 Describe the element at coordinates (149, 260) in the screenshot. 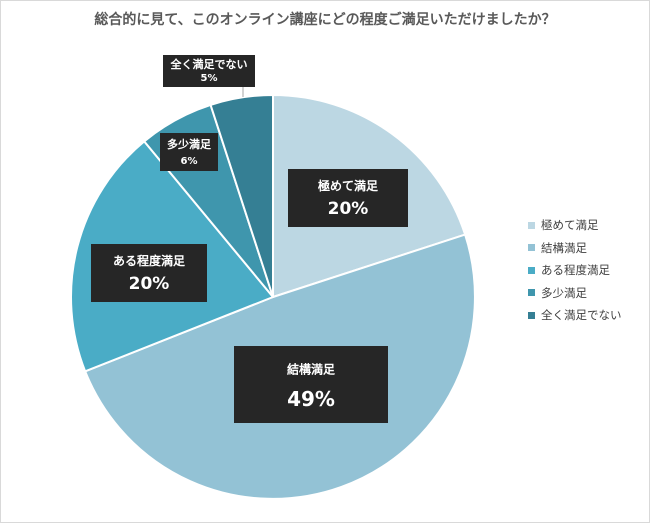

I see `slice-name-label: ある程度満足` at that location.